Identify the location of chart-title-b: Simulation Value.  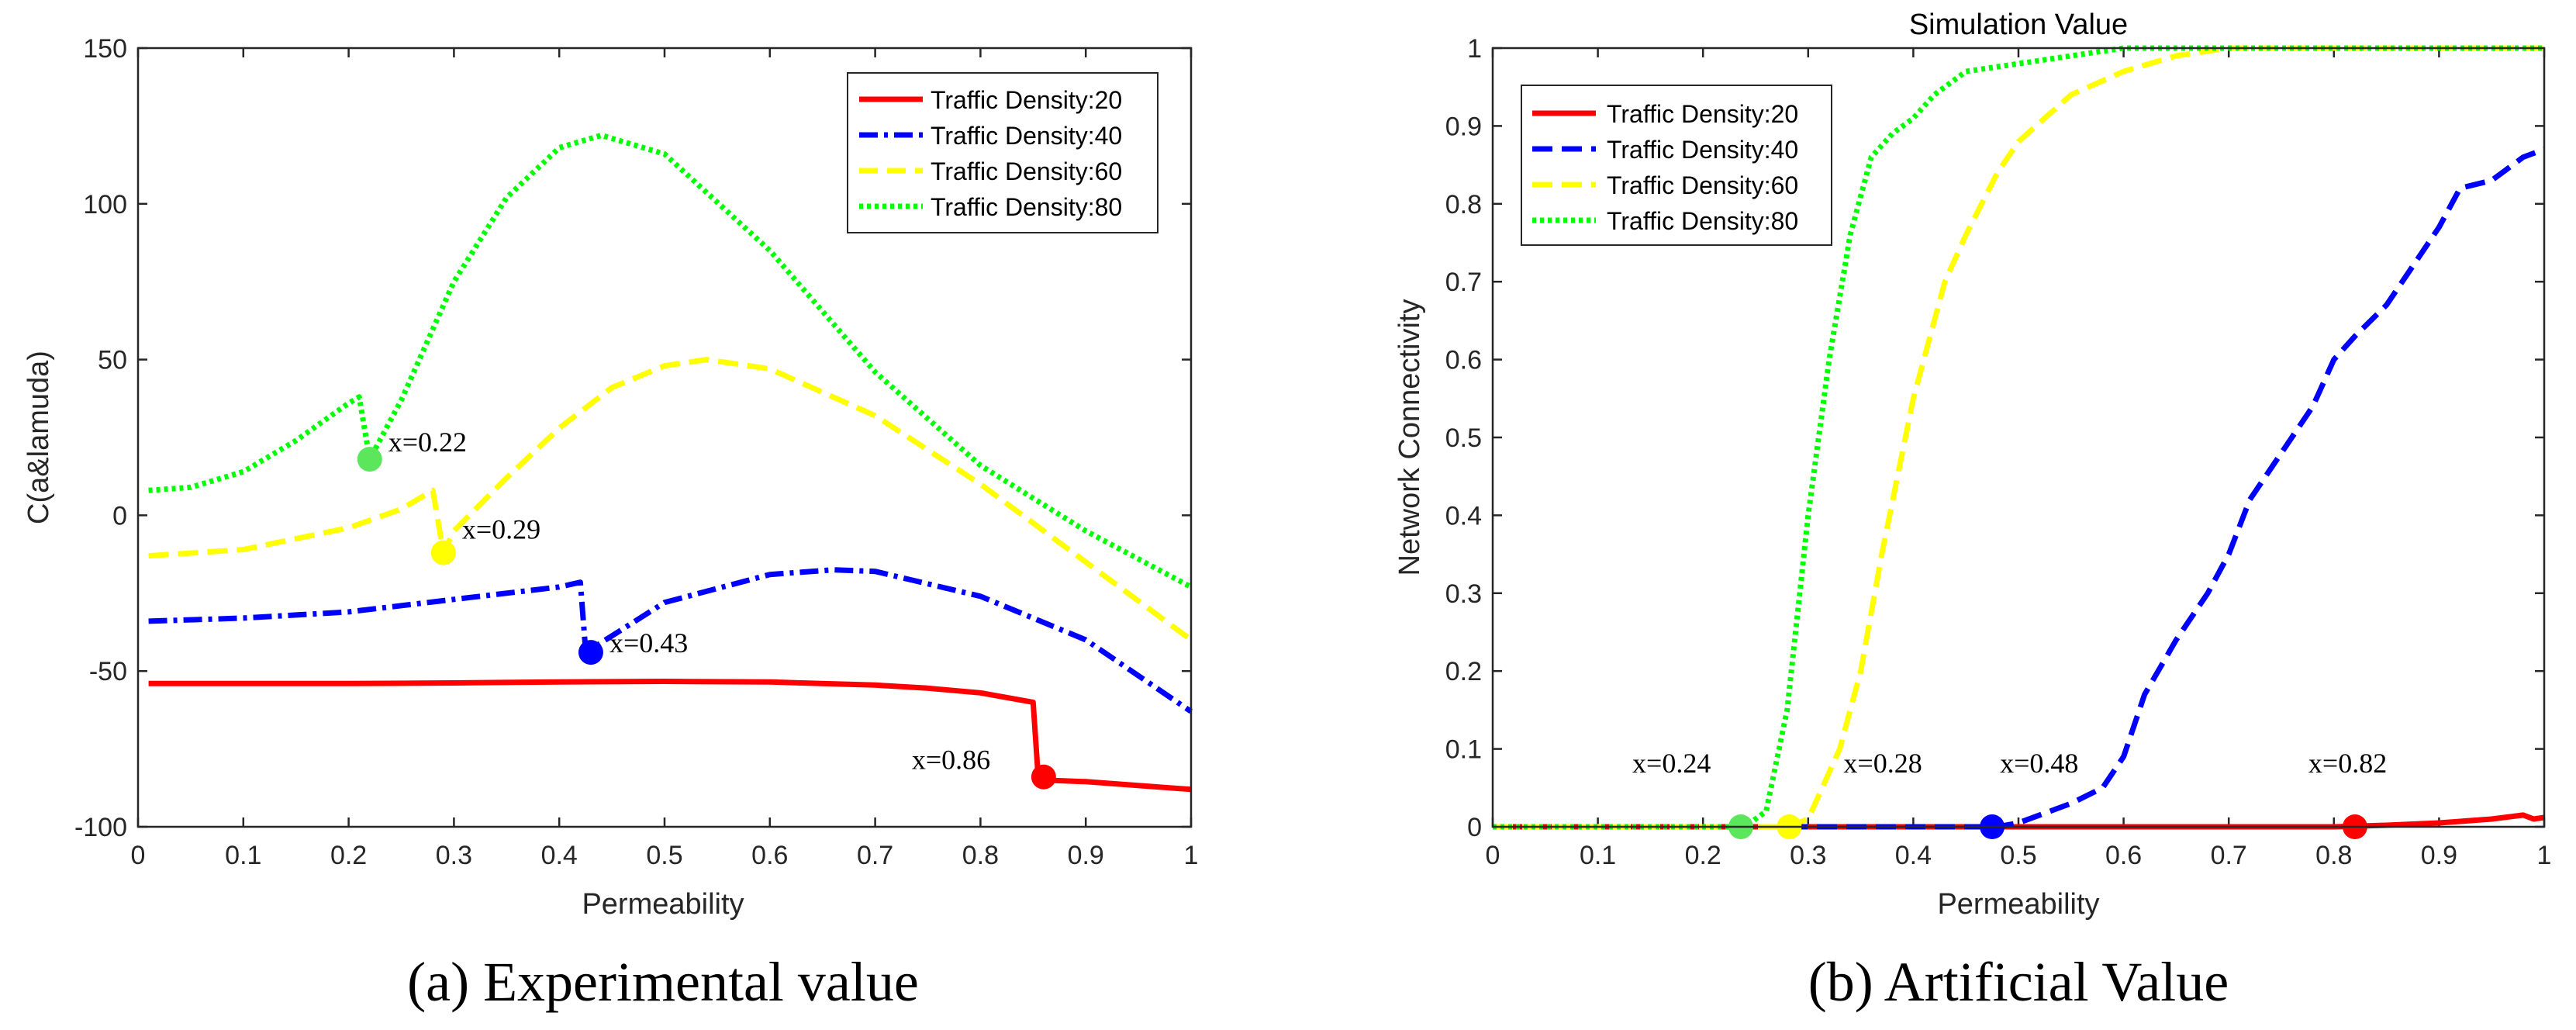
(2019, 25).